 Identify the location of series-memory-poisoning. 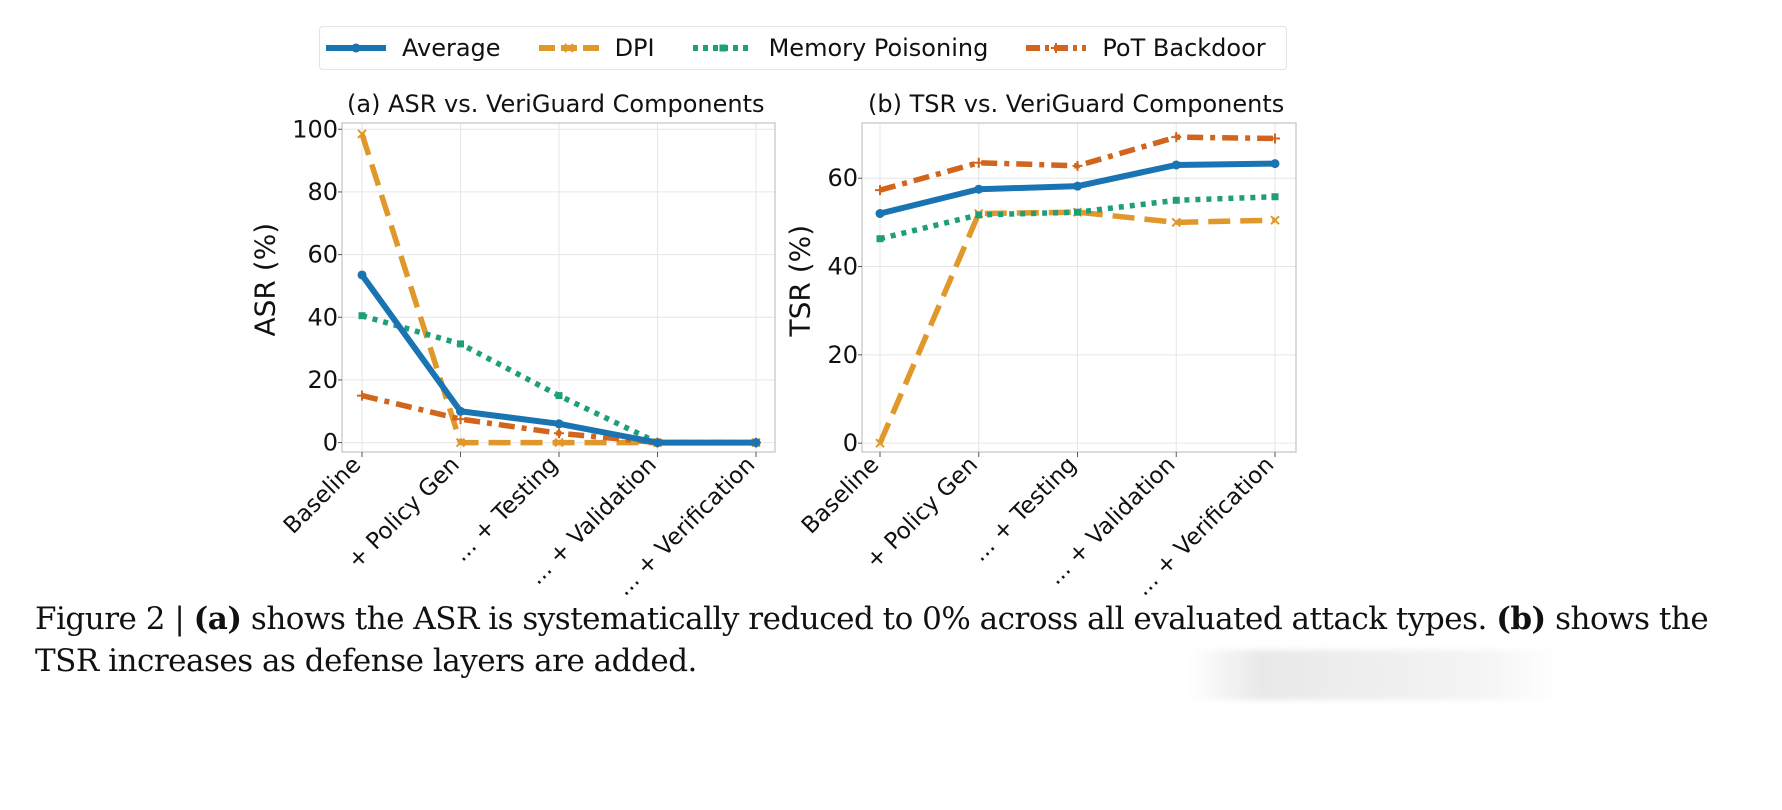
(1077, 218).